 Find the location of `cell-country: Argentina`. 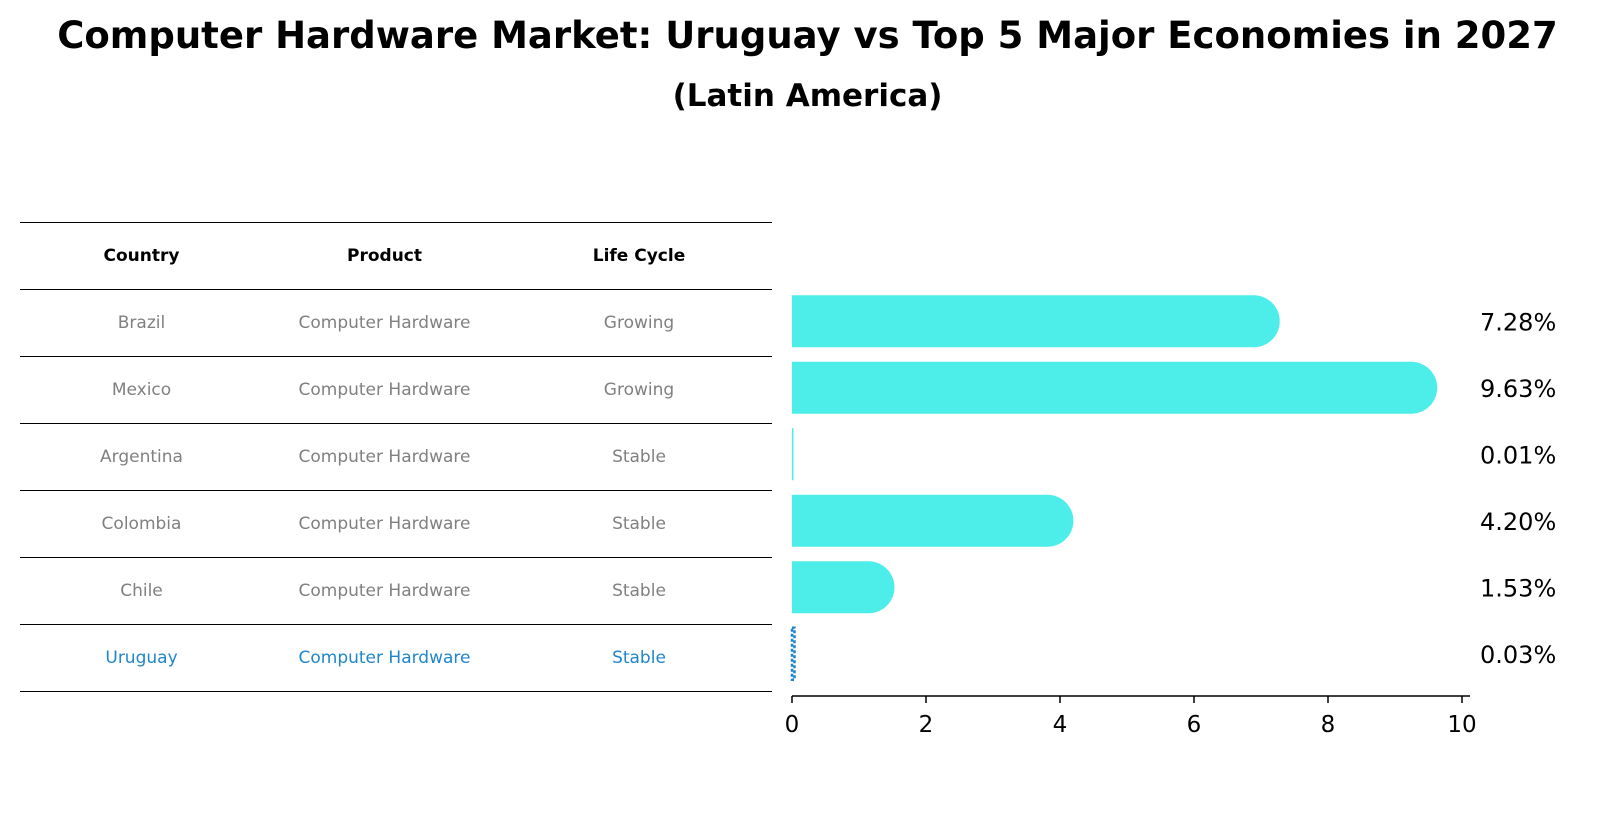

cell-country: Argentina is located at coordinates (141, 457).